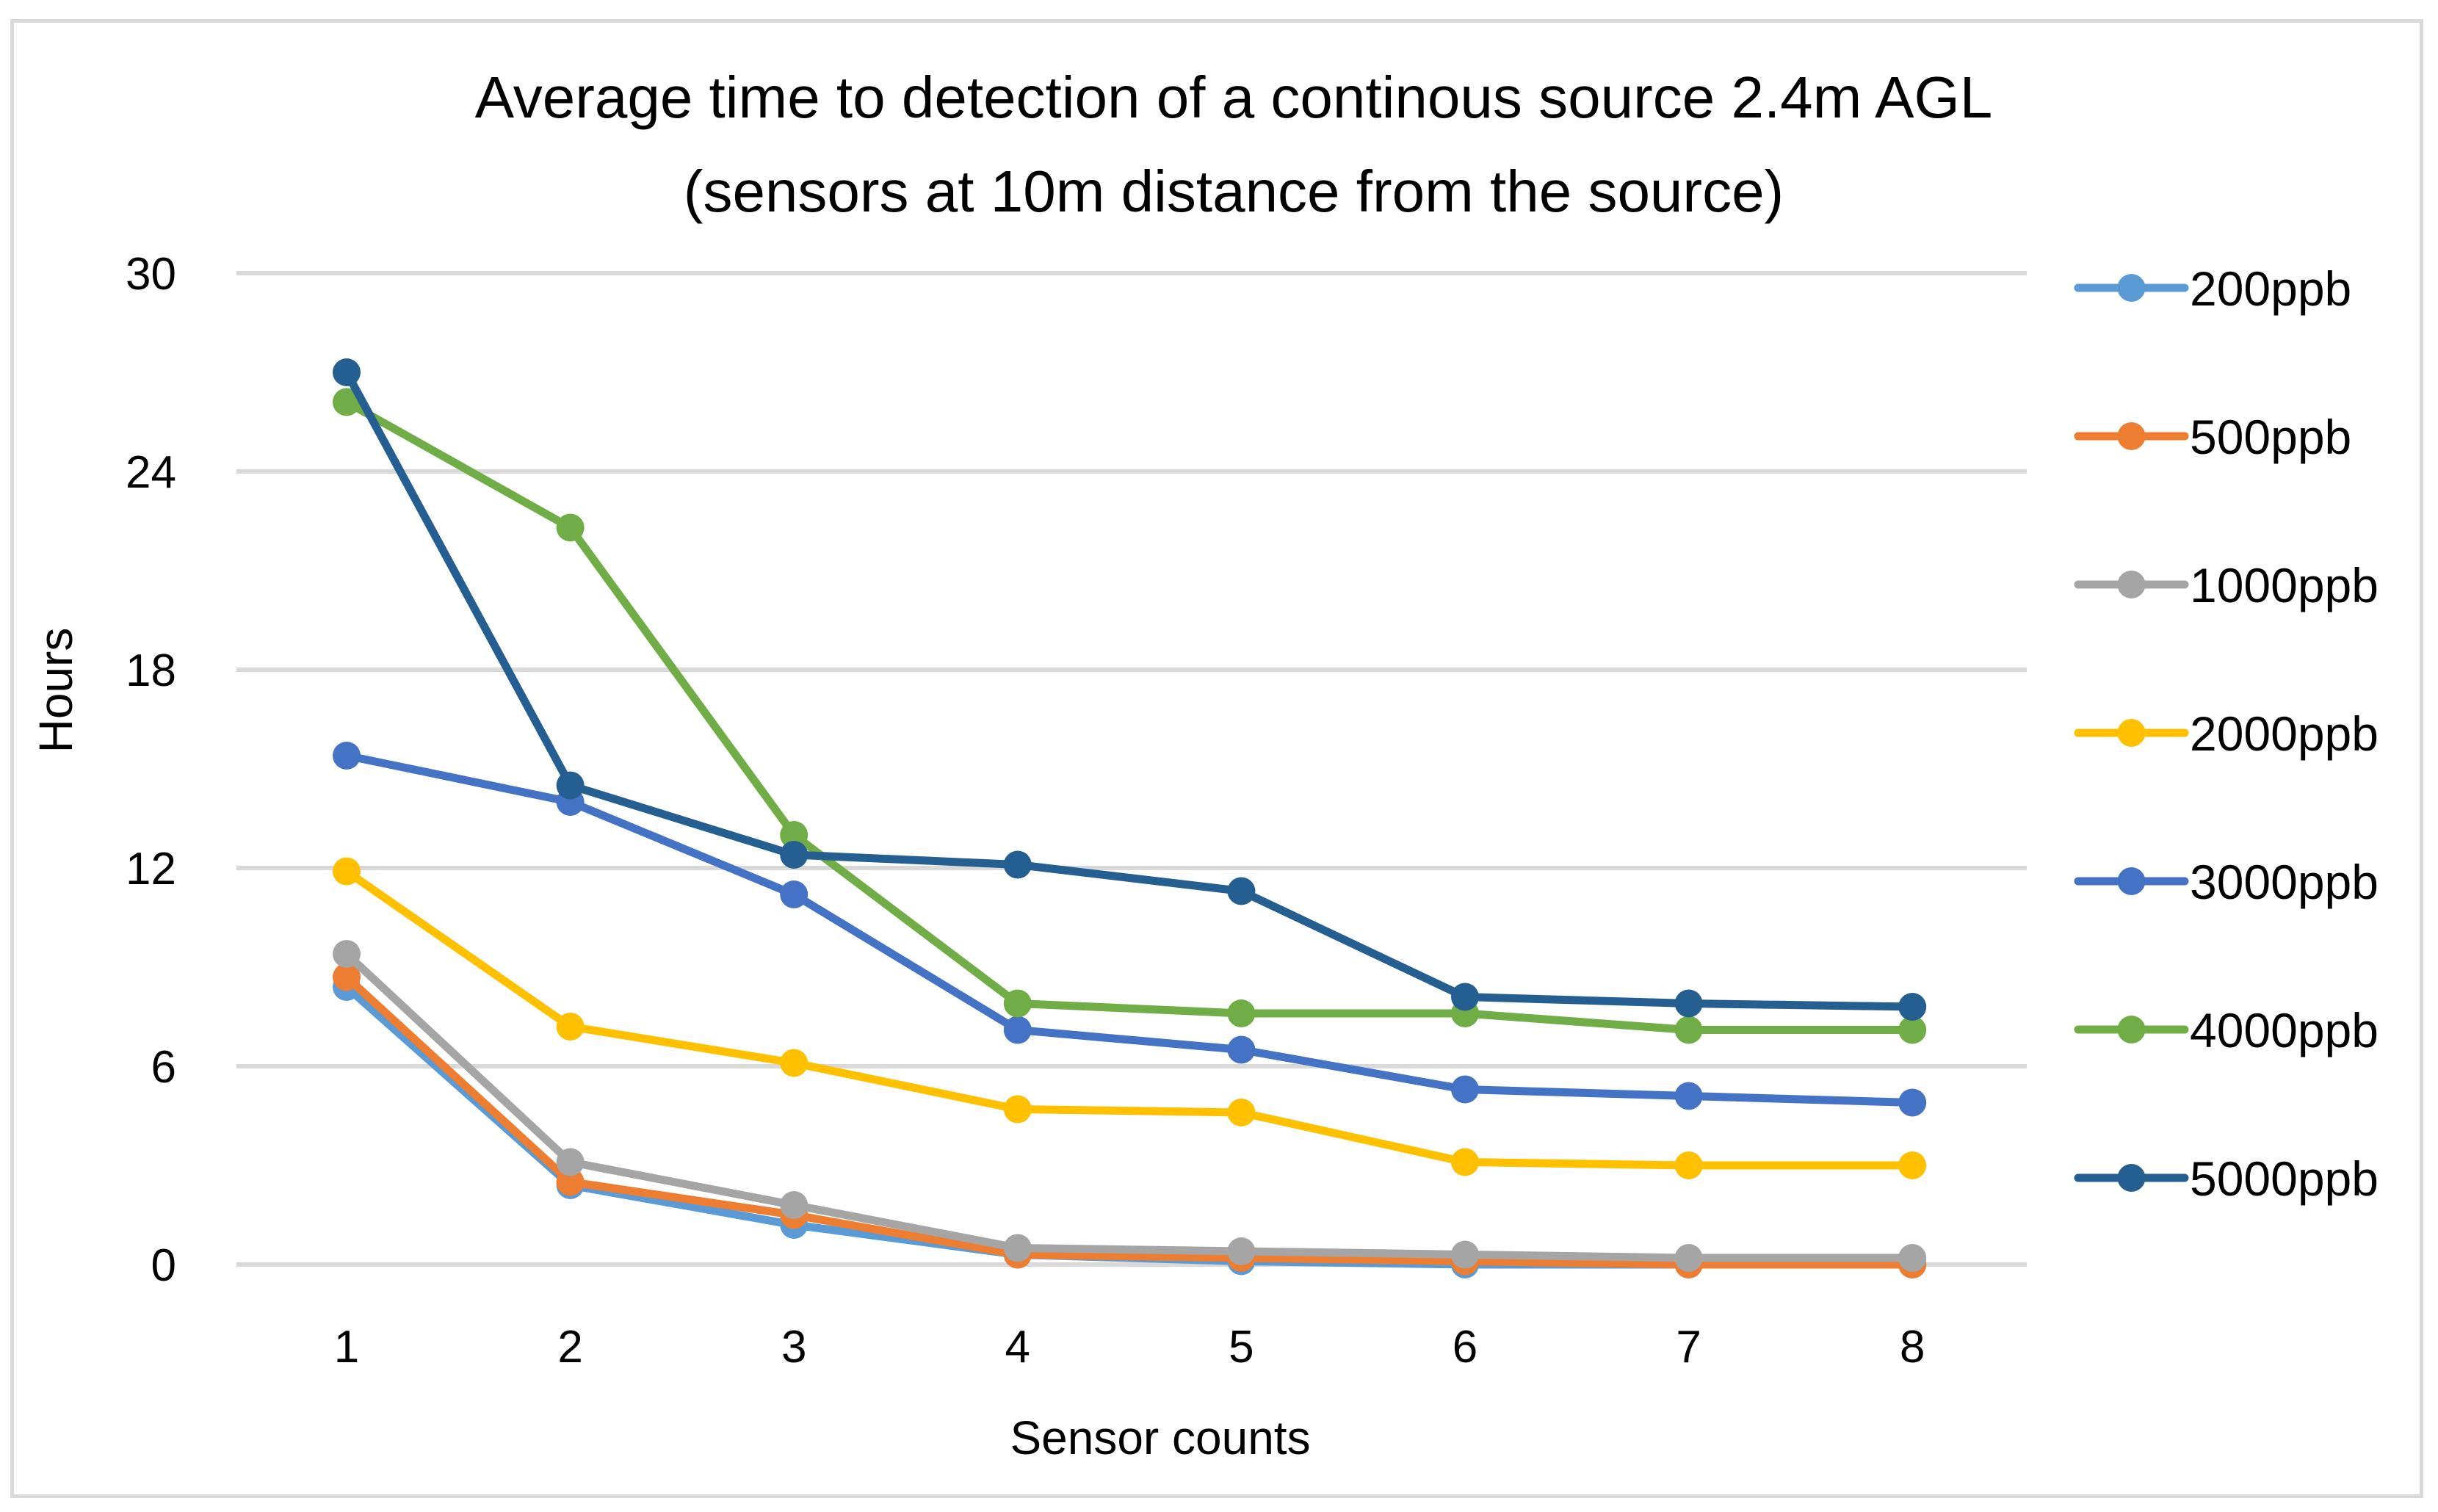 The width and height of the screenshot is (2438, 1512). What do you see at coordinates (55, 690) in the screenshot?
I see `y-axis-label: Hours` at bounding box center [55, 690].